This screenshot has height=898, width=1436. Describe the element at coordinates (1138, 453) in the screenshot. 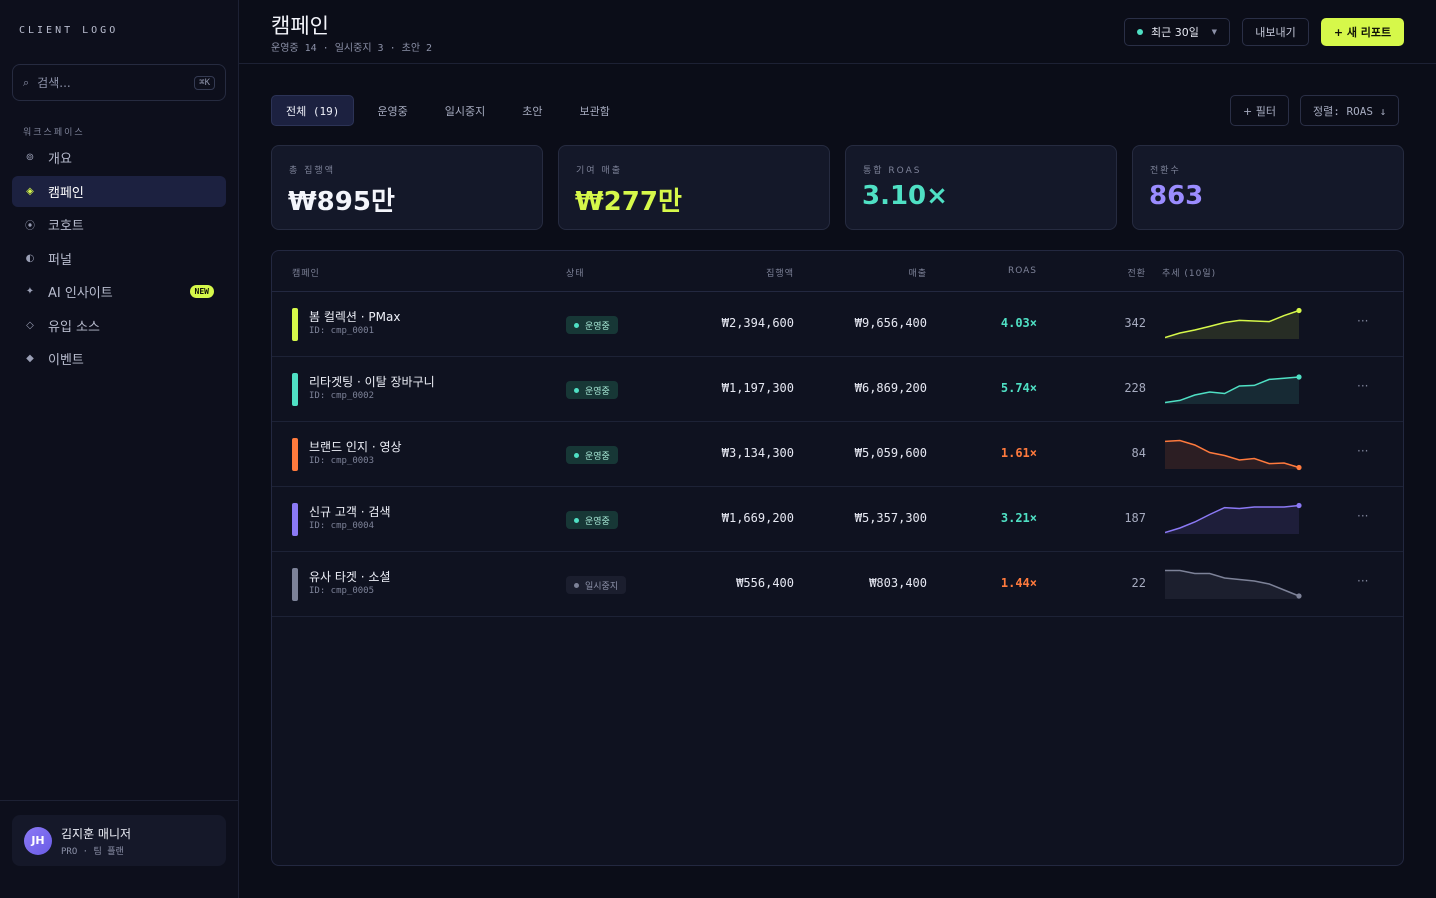

I see `conversions-value: 84` at that location.